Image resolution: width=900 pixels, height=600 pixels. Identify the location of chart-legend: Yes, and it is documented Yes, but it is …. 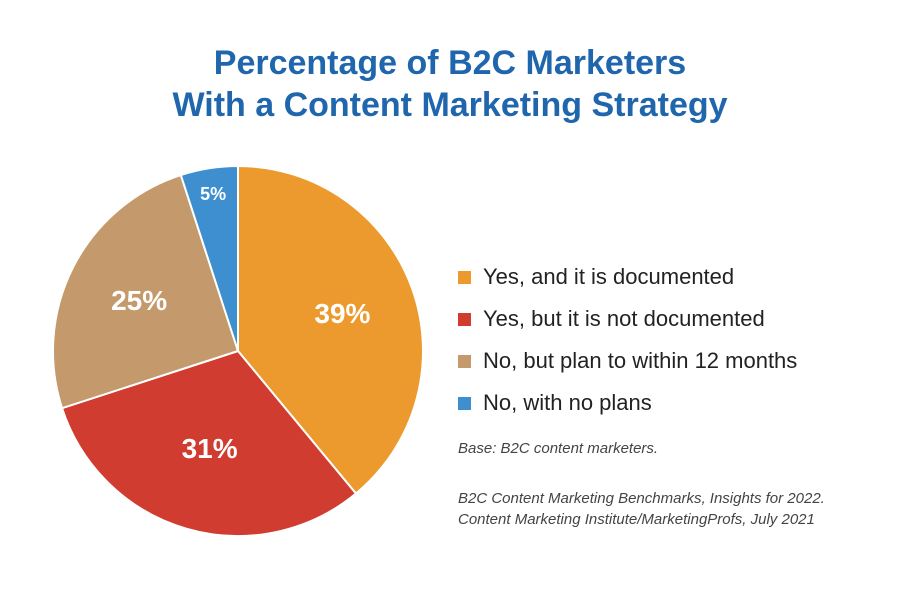
(673, 340).